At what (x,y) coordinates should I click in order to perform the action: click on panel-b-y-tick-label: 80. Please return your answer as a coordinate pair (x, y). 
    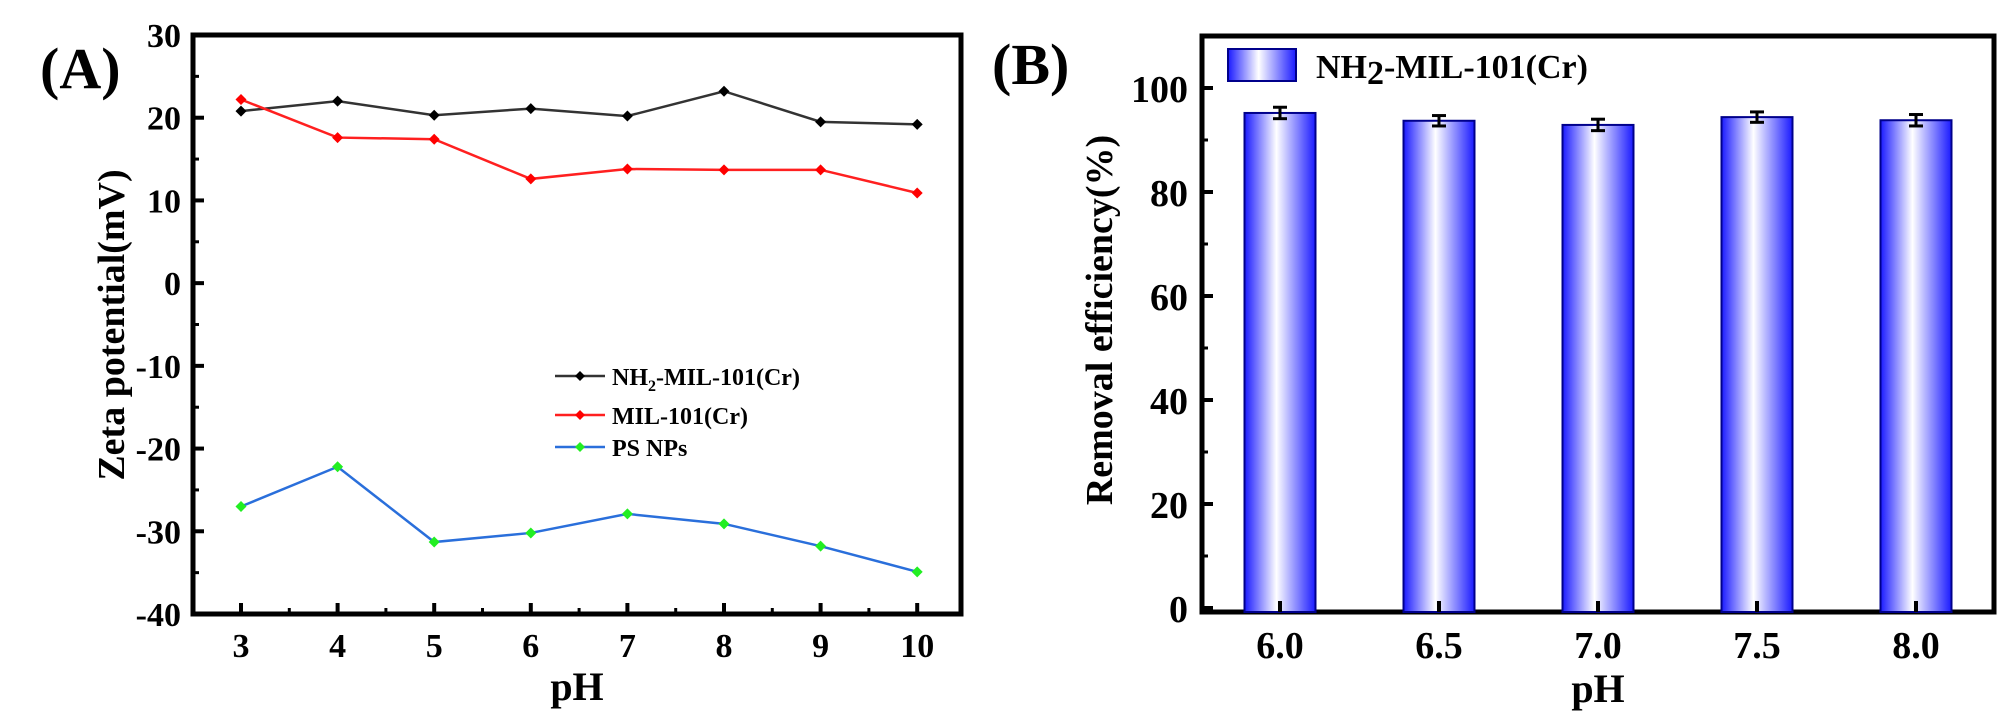
    Looking at the image, I should click on (1169, 194).